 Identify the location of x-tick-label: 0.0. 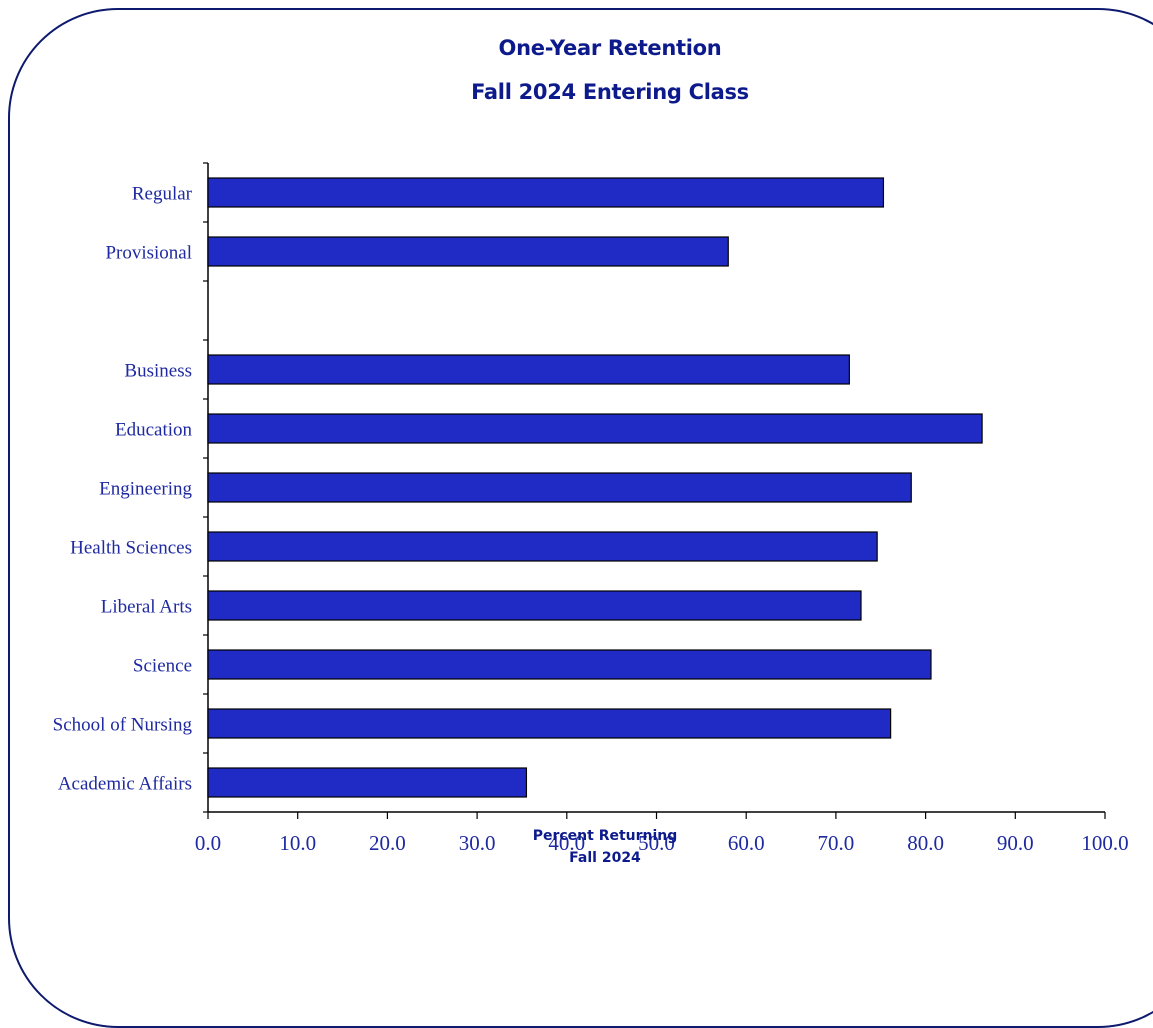
(208, 843).